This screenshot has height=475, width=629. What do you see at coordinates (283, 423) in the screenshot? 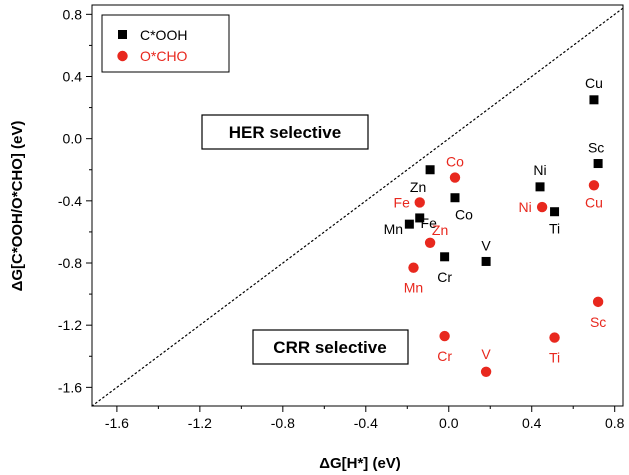
I see `x-tick-label: -0.8` at bounding box center [283, 423].